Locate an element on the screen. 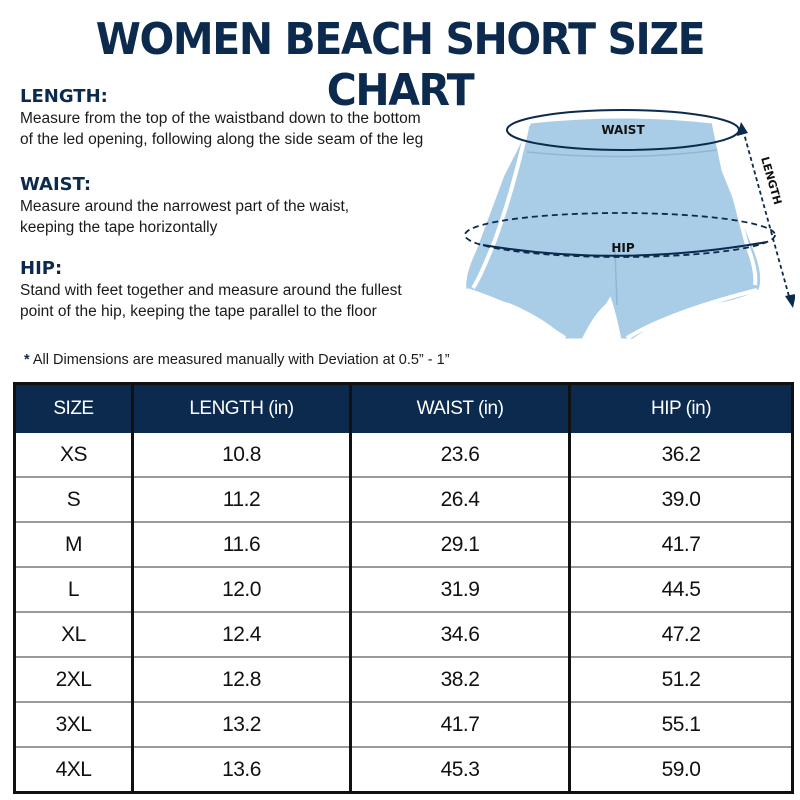  length-heading: LENGTH: is located at coordinates (64, 96).